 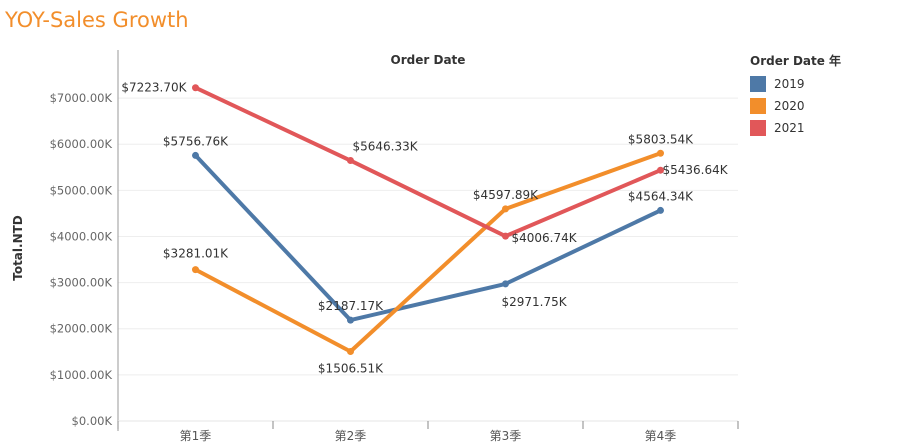 I want to click on y-tick-label: $1000.00K, so click(x=81, y=375).